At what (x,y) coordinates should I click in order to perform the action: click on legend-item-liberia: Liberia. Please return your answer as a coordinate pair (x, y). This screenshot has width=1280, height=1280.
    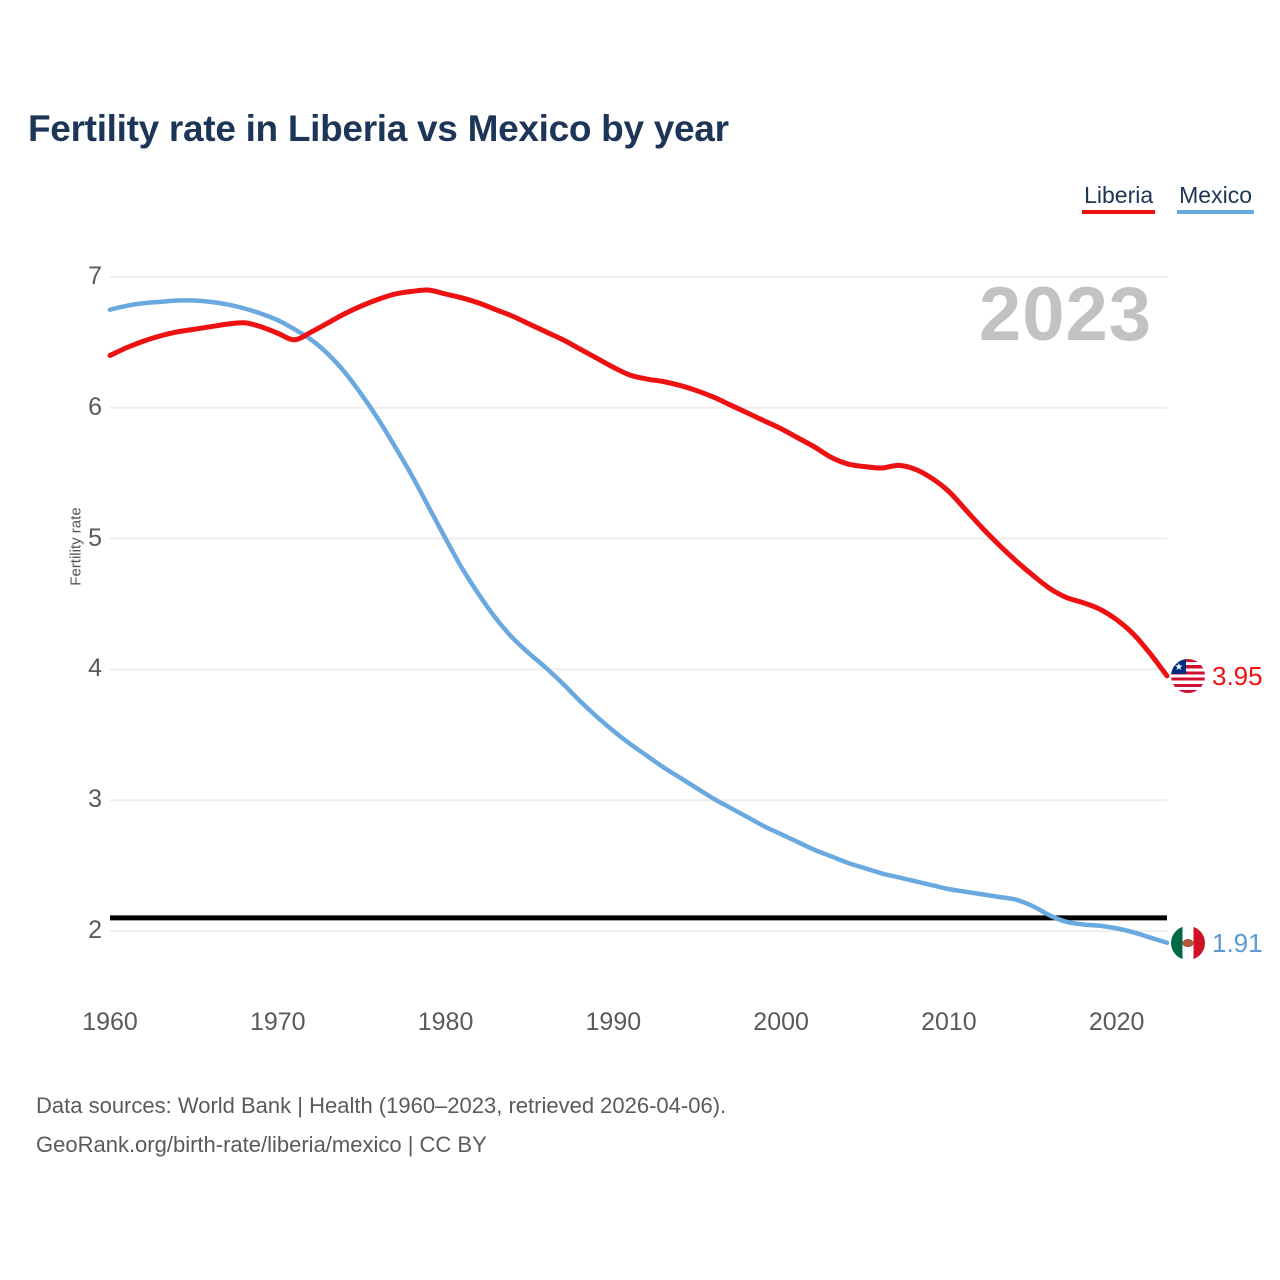
    Looking at the image, I should click on (1119, 198).